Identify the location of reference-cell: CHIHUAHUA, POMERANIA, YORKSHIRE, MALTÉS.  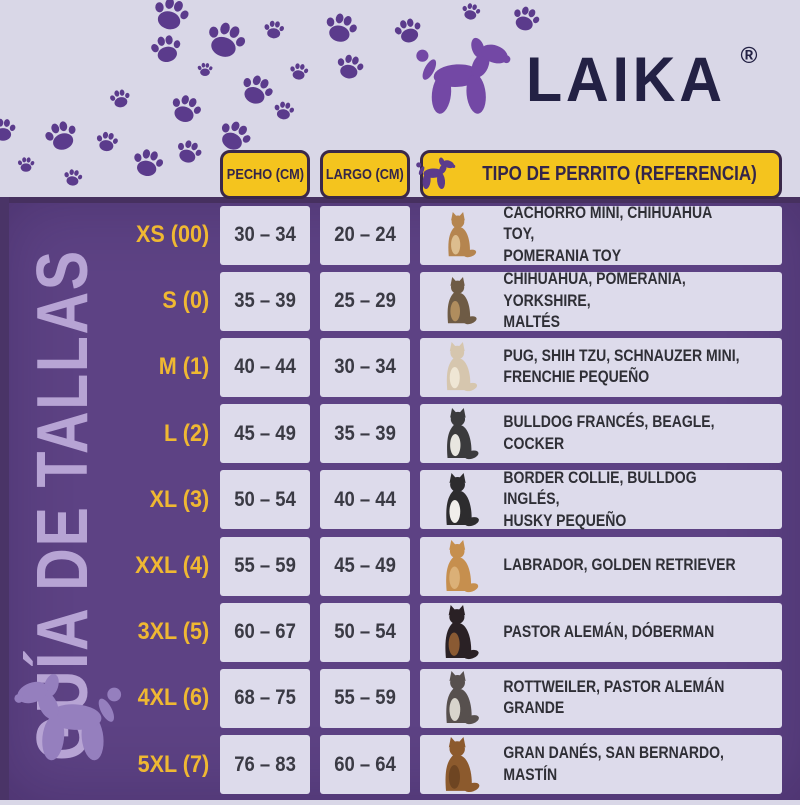
(601, 300).